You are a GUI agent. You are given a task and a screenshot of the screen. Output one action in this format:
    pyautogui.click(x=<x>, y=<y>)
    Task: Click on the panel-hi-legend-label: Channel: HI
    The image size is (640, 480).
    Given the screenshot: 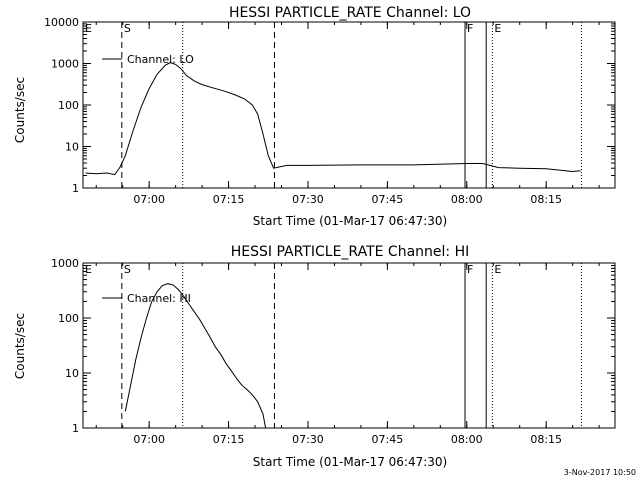 What is the action you would take?
    pyautogui.click(x=159, y=298)
    